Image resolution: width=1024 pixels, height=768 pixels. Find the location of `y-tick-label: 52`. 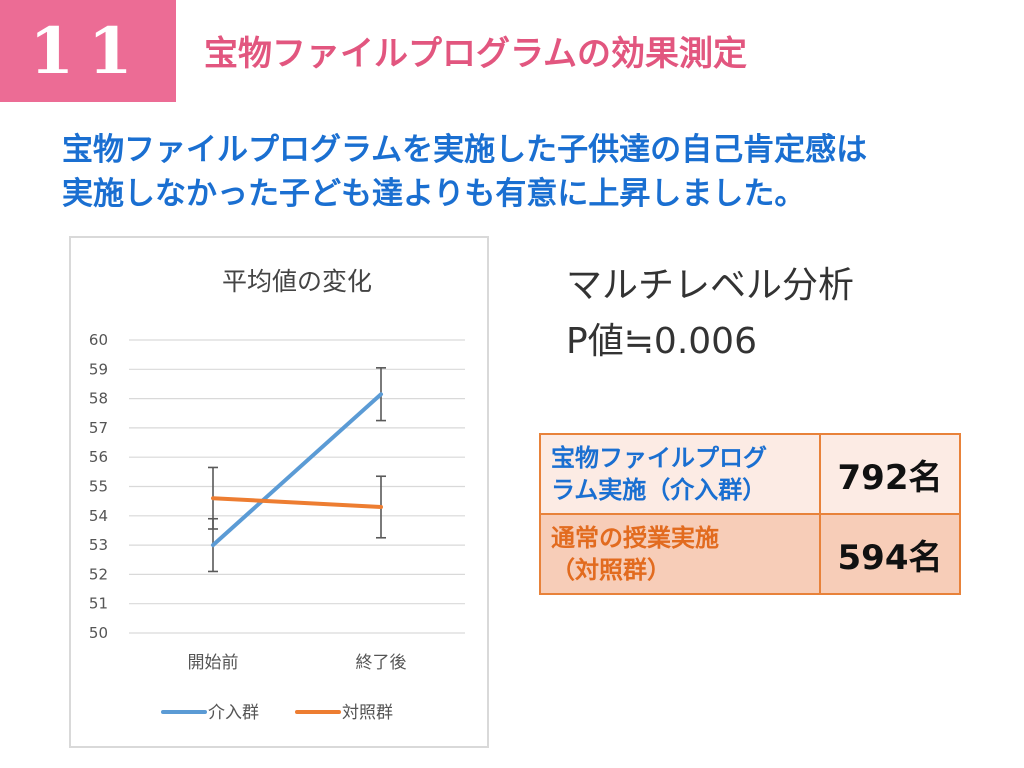

y-tick-label: 52 is located at coordinates (98, 574).